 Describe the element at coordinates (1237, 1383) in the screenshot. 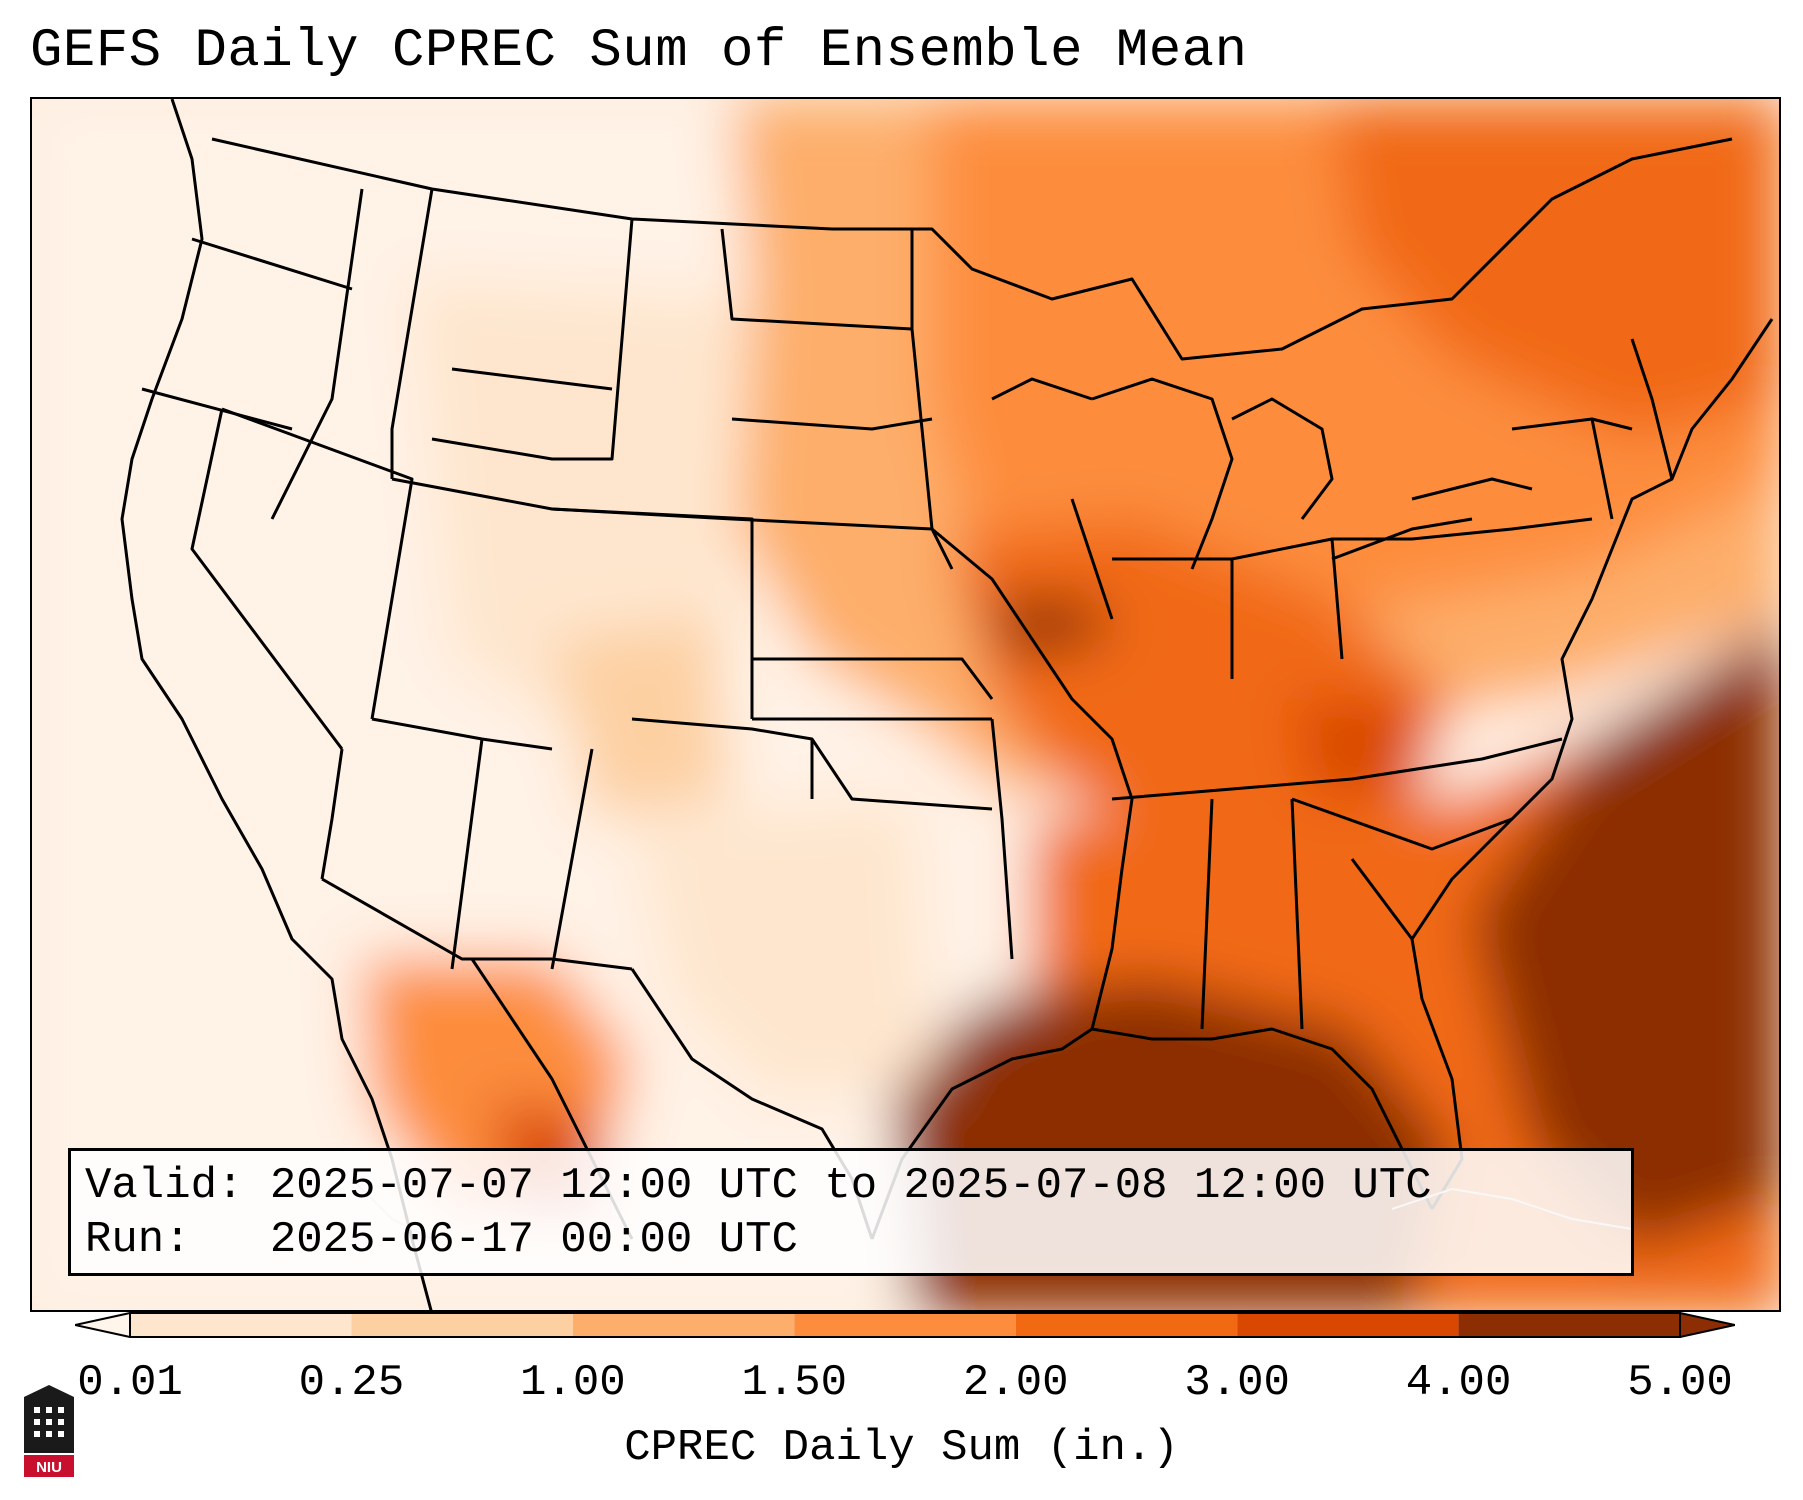

I see `colorbar-tick-label: 3.00` at that location.